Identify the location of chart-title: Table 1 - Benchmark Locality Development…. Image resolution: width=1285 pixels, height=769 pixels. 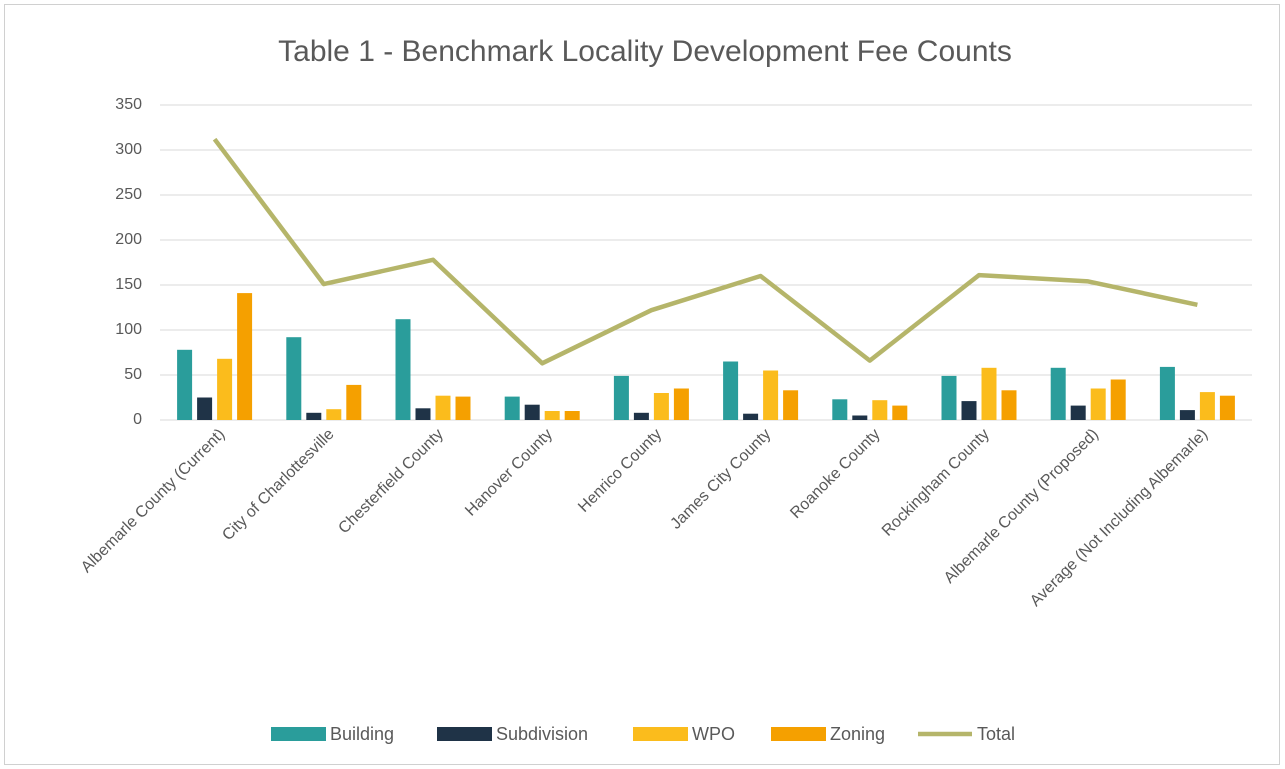
(645, 51).